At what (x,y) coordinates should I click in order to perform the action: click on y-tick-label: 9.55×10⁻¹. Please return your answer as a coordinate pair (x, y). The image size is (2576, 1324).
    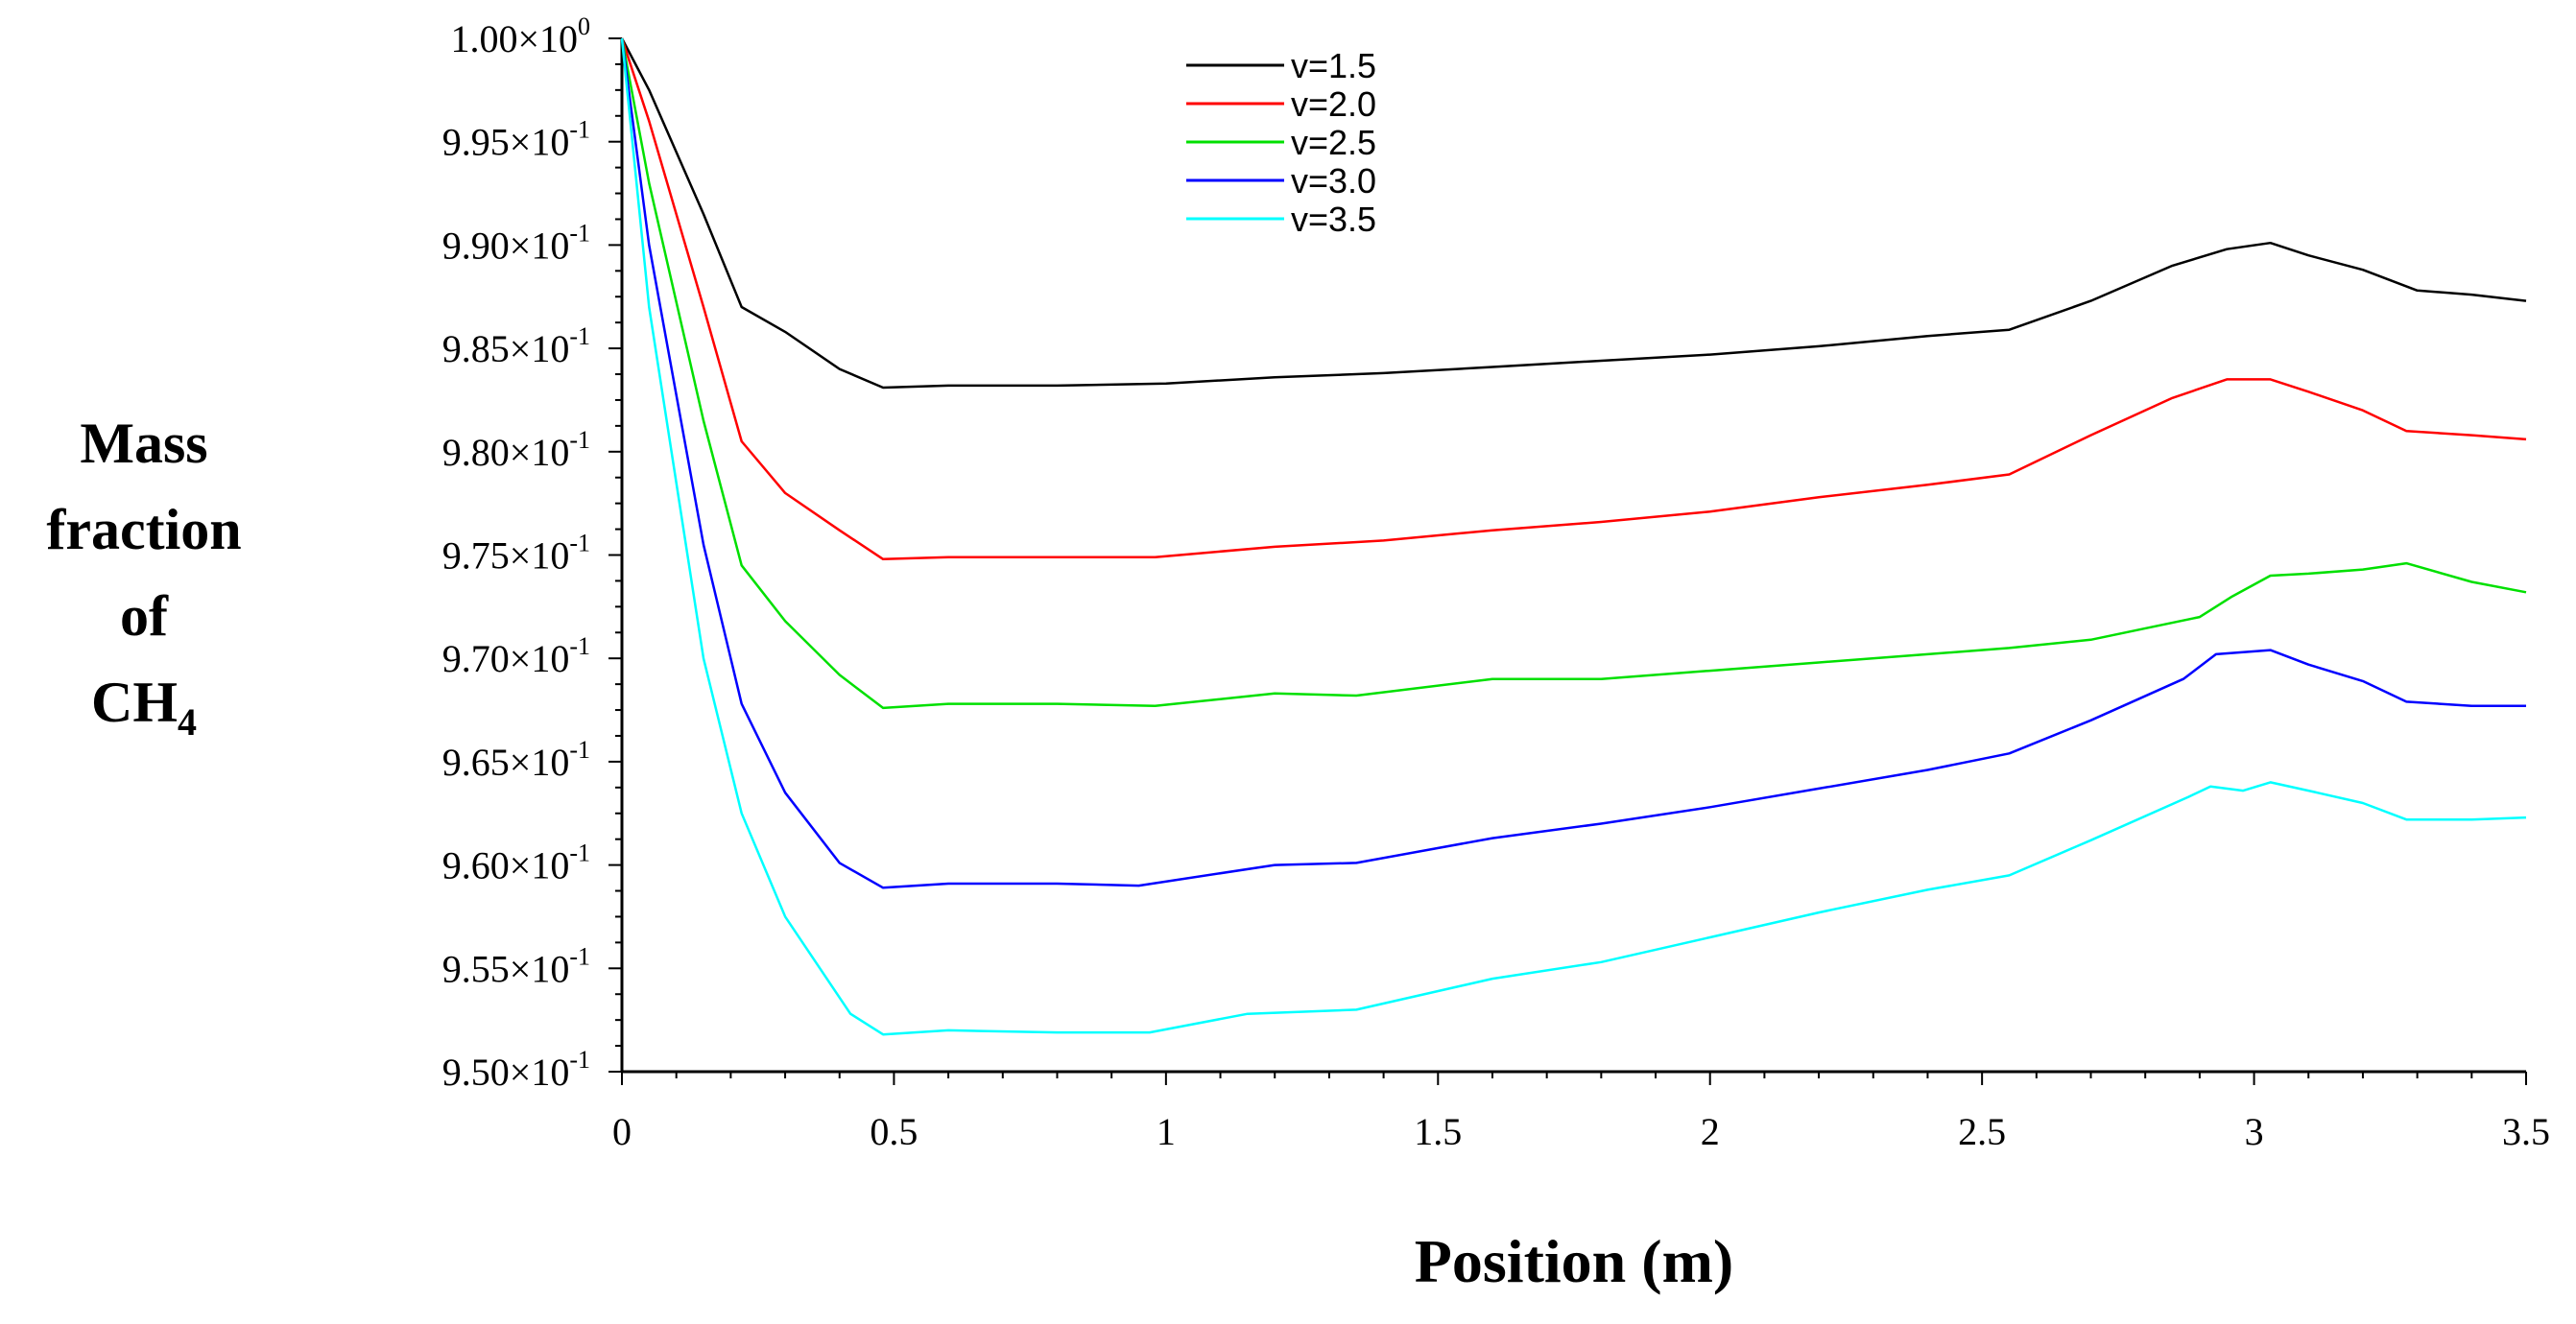
    Looking at the image, I should click on (516, 966).